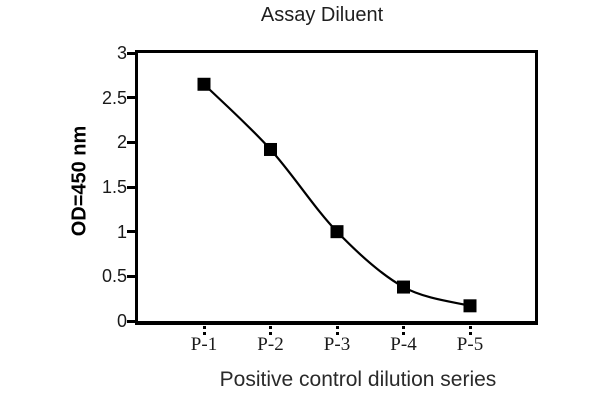 Image resolution: width=600 pixels, height=400 pixels. Describe the element at coordinates (204, 344) in the screenshot. I see `x-tick-label: P-1` at that location.